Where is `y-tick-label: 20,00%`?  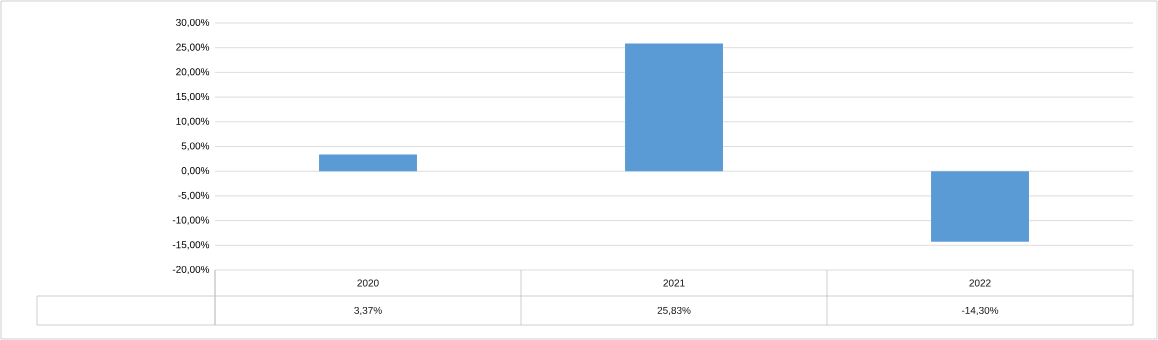
y-tick-label: 20,00% is located at coordinates (193, 72).